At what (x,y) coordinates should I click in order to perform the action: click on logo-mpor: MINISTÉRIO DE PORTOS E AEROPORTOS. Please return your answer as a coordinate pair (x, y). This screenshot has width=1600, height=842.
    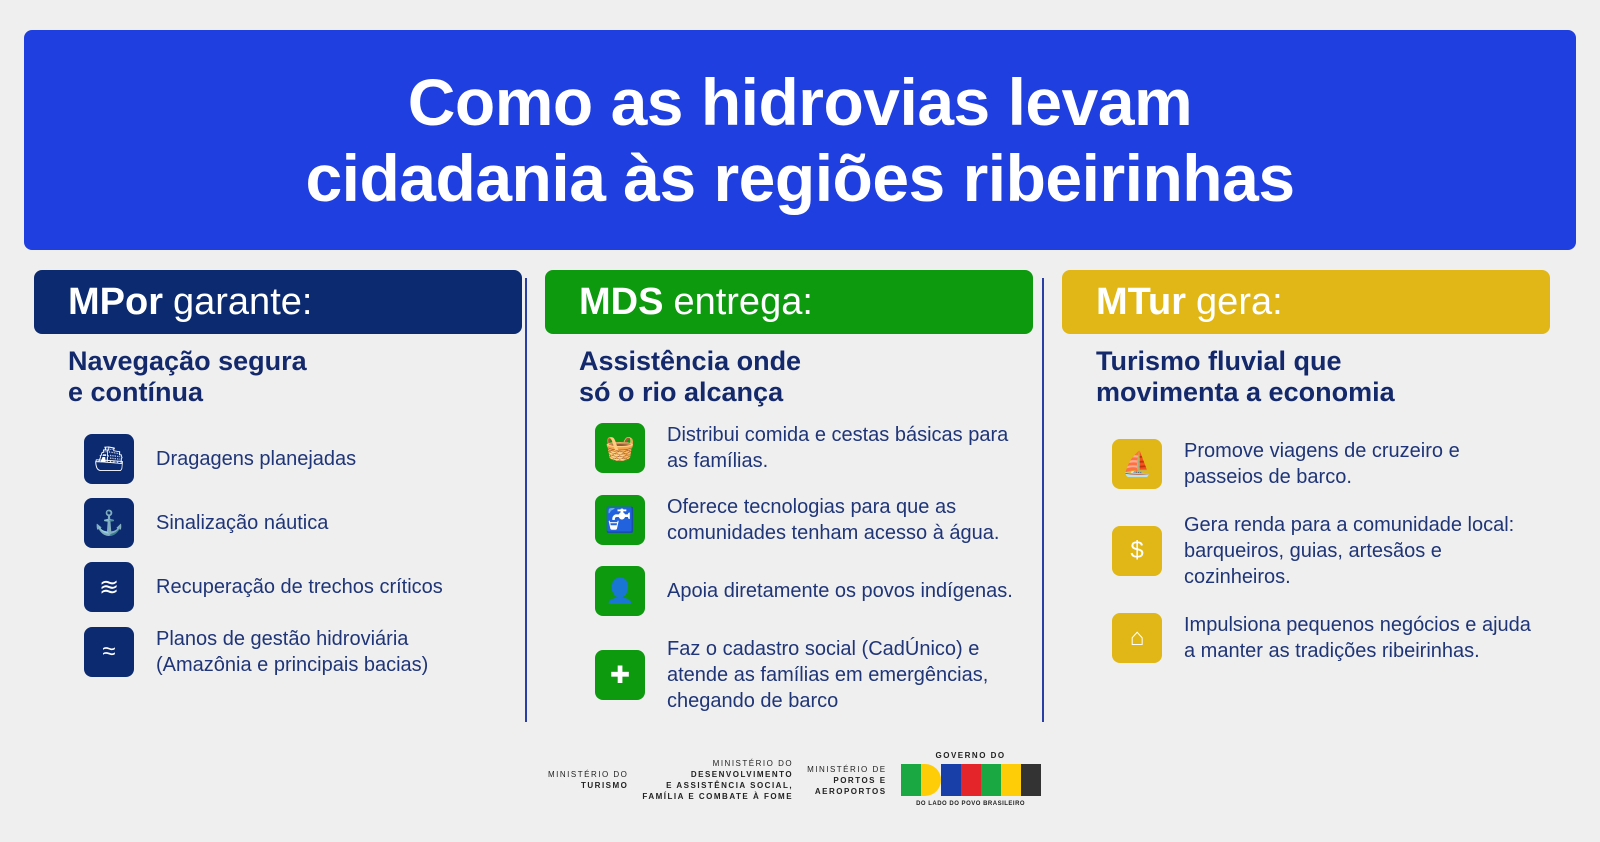
    Looking at the image, I should click on (847, 780).